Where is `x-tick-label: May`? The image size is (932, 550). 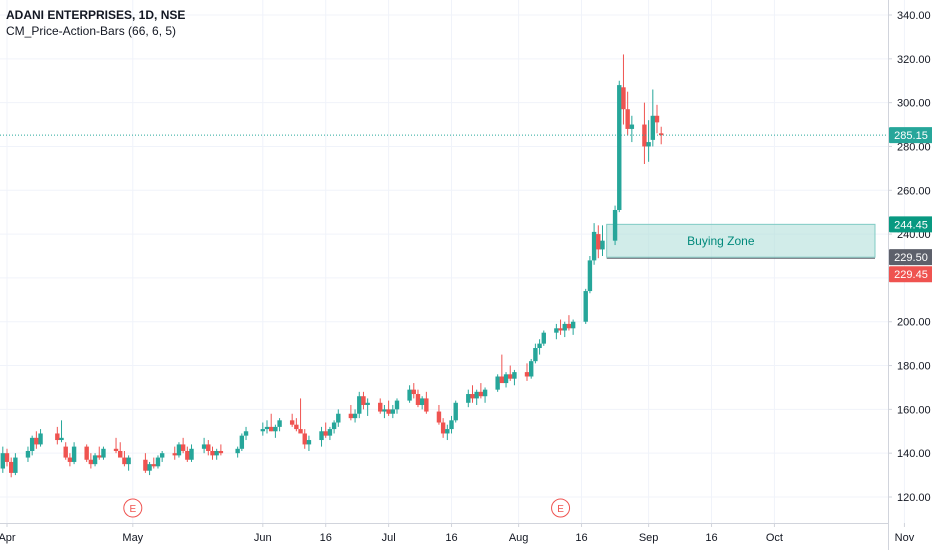 x-tick-label: May is located at coordinates (132, 538).